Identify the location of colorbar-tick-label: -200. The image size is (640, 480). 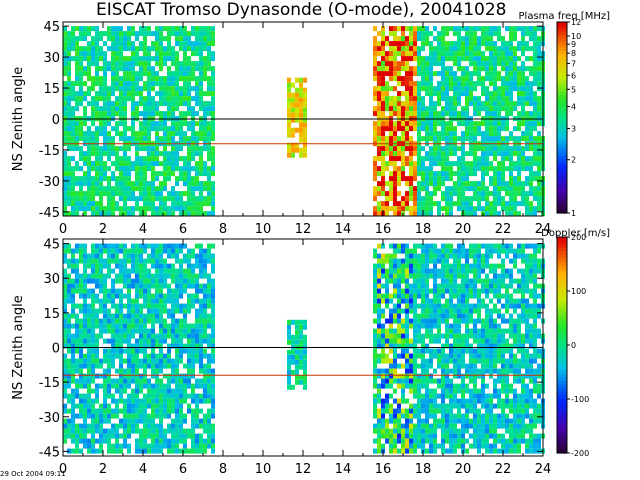
(580, 453).